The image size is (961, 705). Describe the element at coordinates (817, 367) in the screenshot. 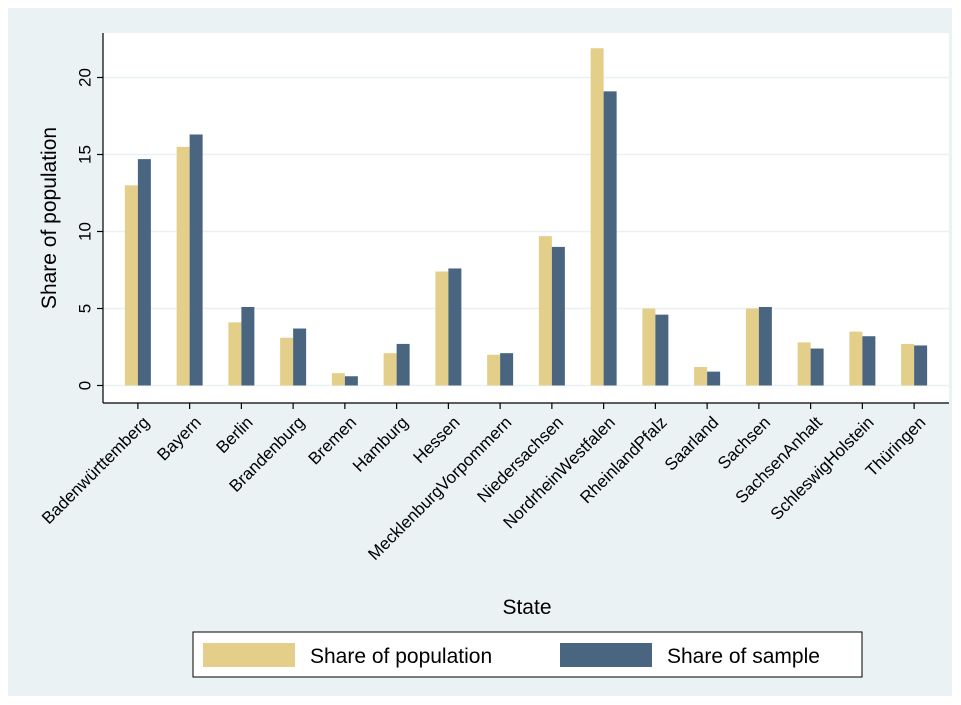

I see `bar-sample-sachsenanhalt` at that location.